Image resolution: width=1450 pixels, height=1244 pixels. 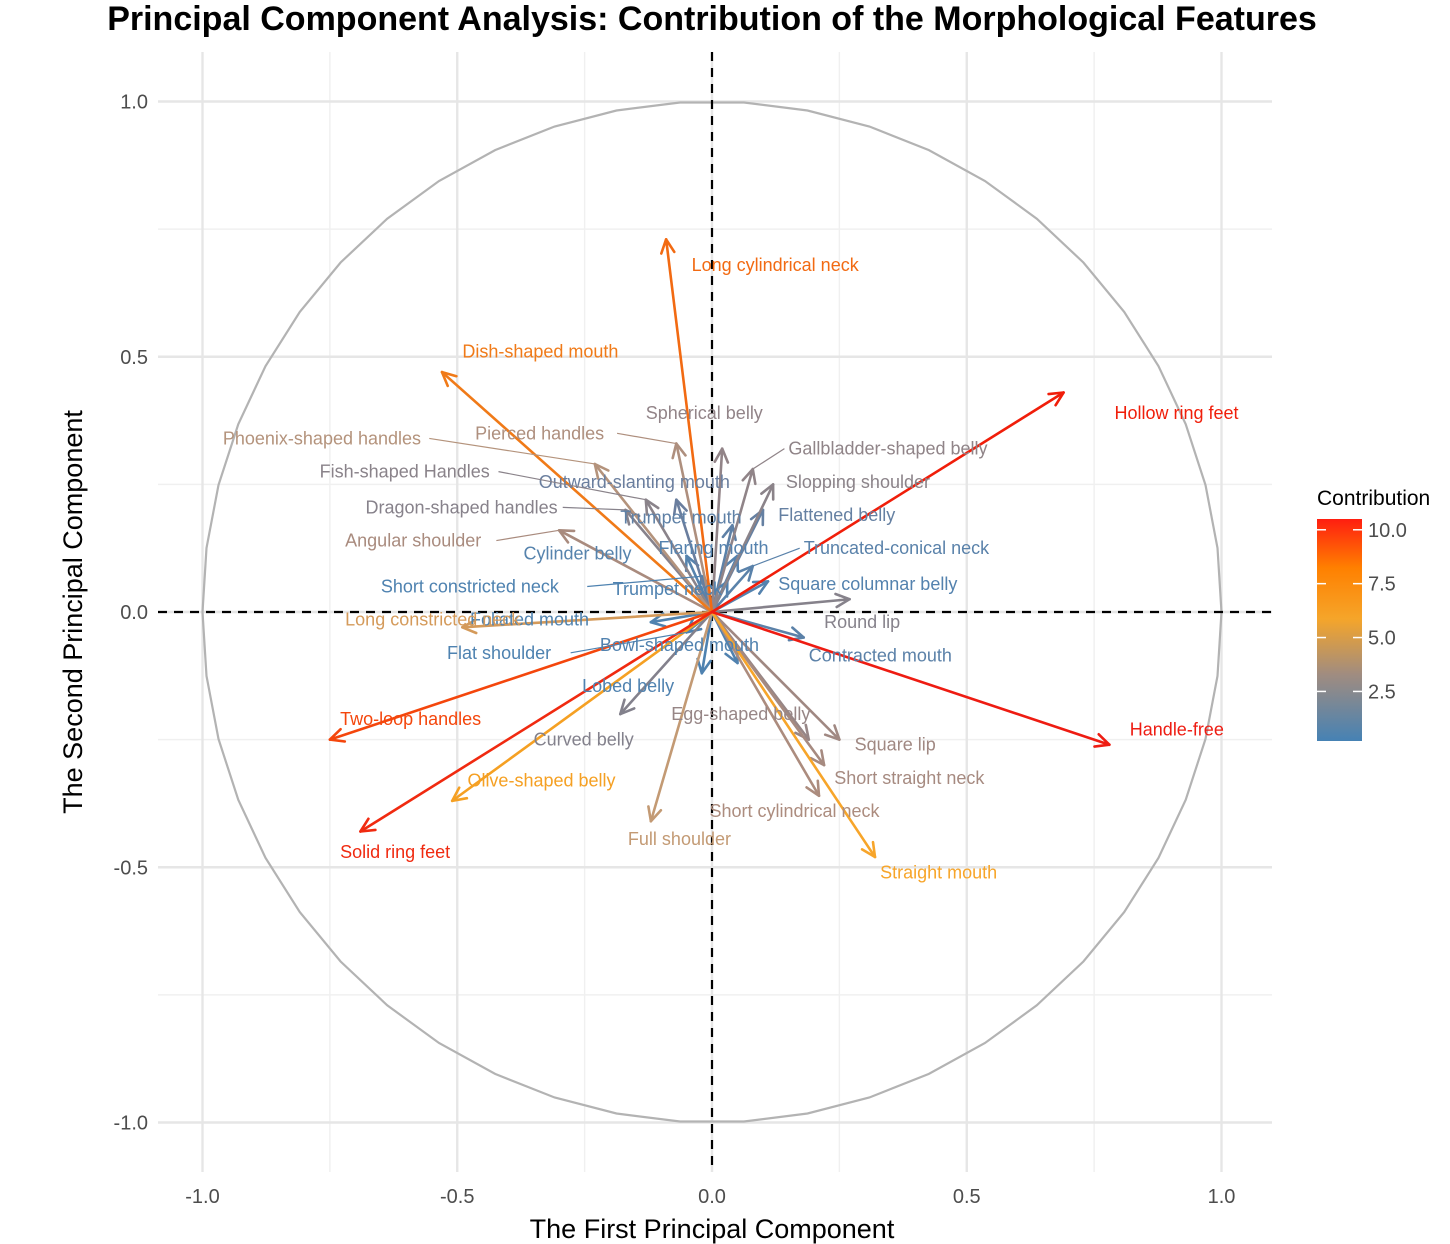 I want to click on x-tick-label: 0.5, so click(x=967, y=1197).